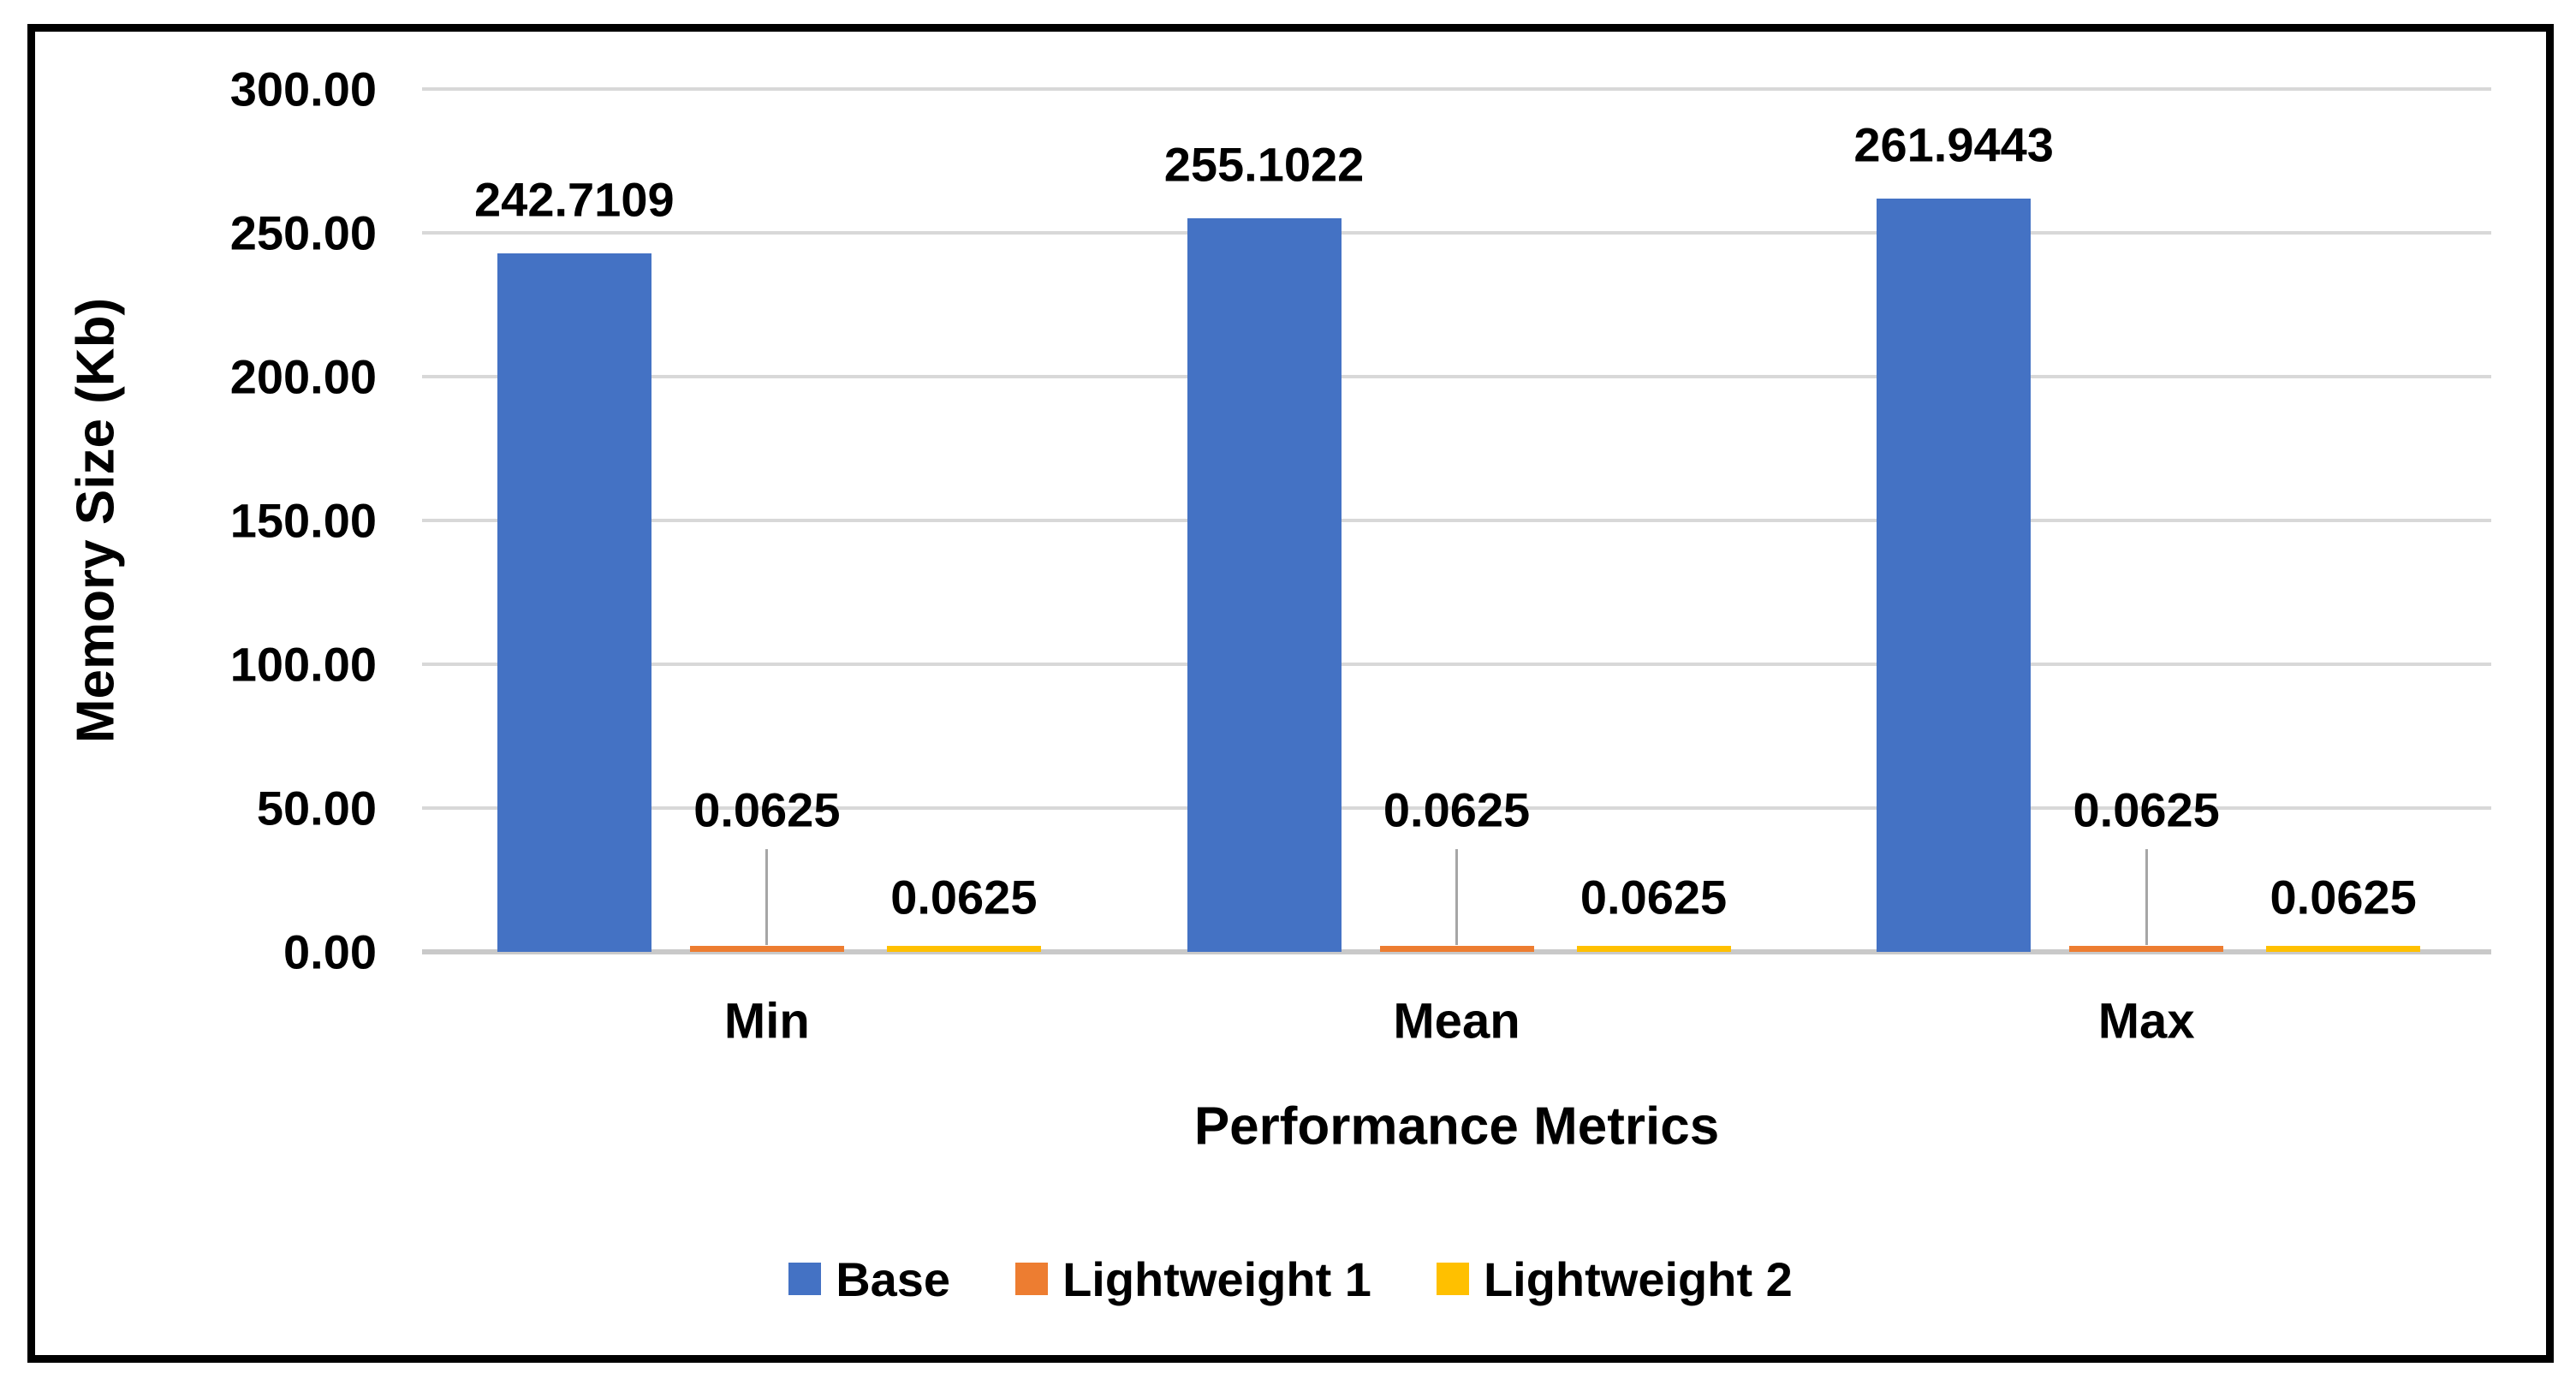  I want to click on bar-lightweight-2-mean, so click(1653, 949).